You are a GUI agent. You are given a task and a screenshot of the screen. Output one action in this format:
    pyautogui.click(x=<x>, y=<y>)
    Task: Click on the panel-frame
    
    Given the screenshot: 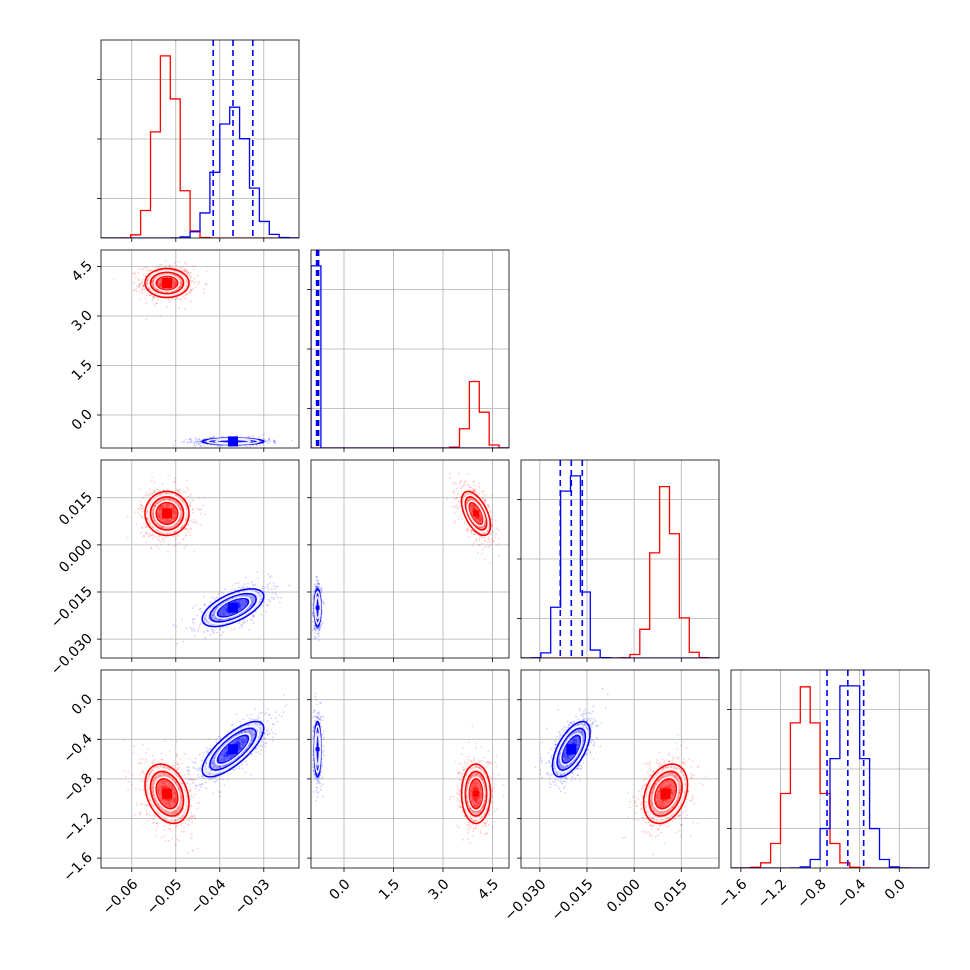 What is the action you would take?
    pyautogui.click(x=410, y=349)
    